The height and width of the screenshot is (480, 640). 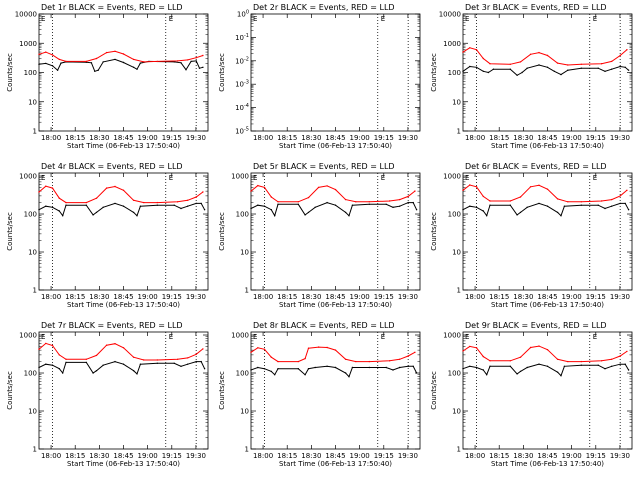 What do you see at coordinates (240, 336) in the screenshot?
I see `y-tick-label: 1000` at bounding box center [240, 336].